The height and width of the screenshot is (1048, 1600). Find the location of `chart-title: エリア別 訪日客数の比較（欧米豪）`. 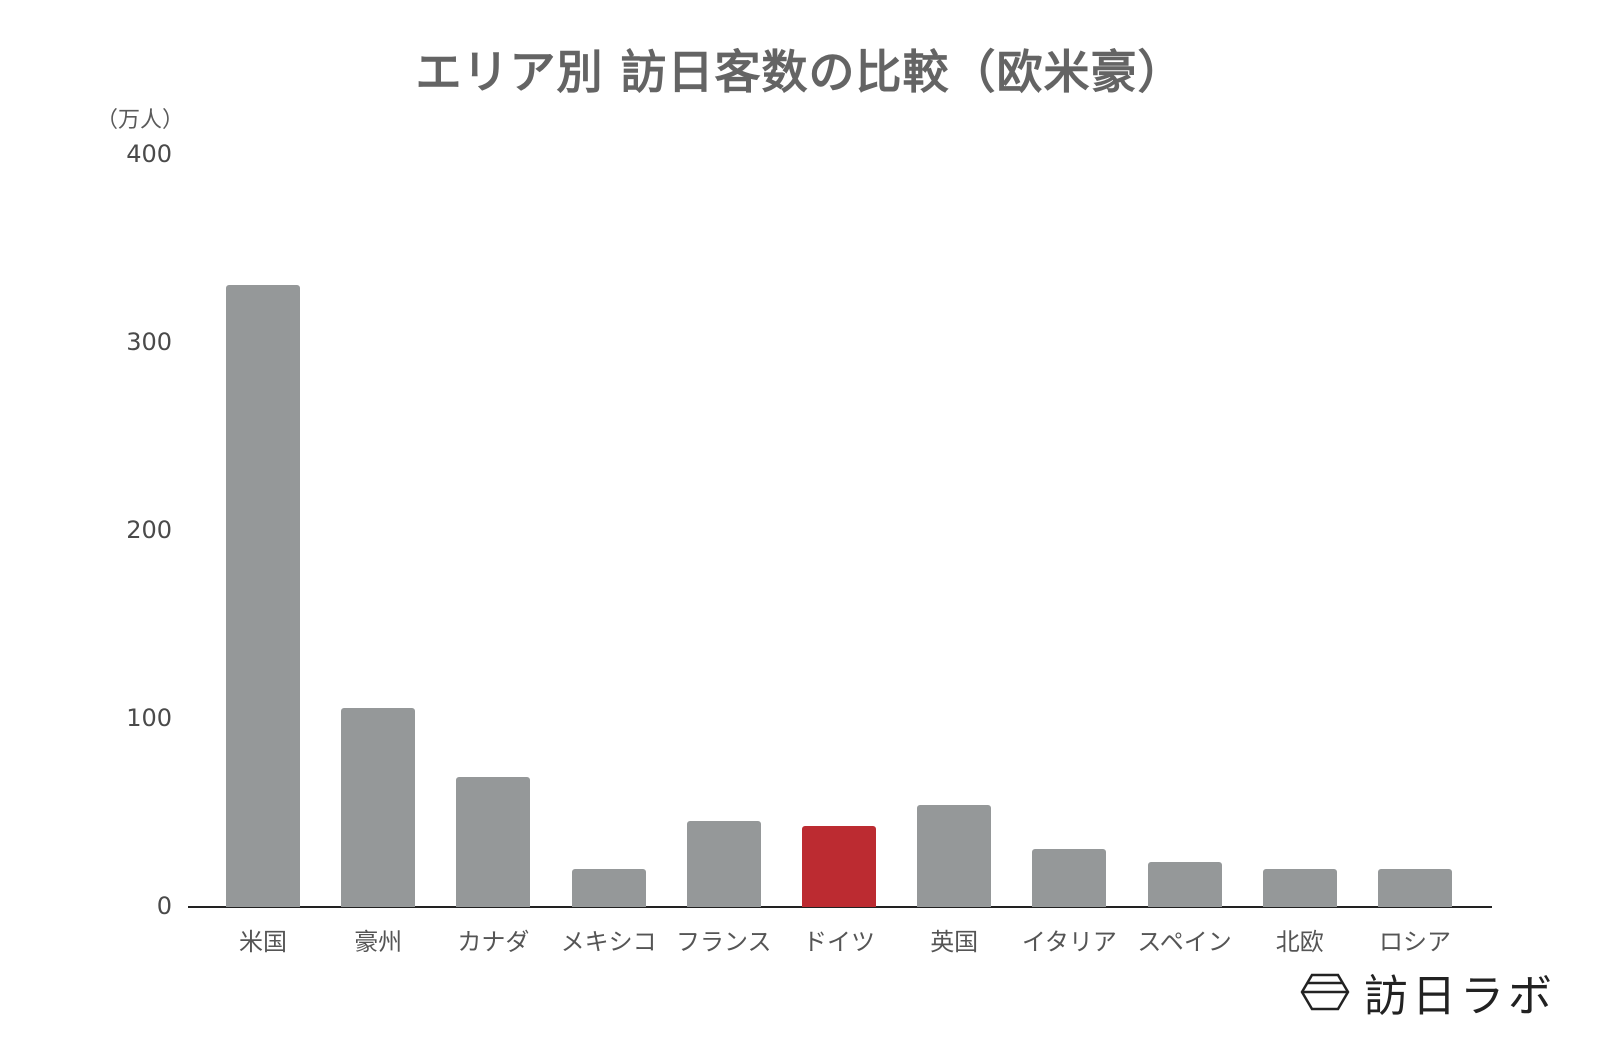

chart-title: エリア別 訪日客数の比較（欧米豪） is located at coordinates (800, 72).